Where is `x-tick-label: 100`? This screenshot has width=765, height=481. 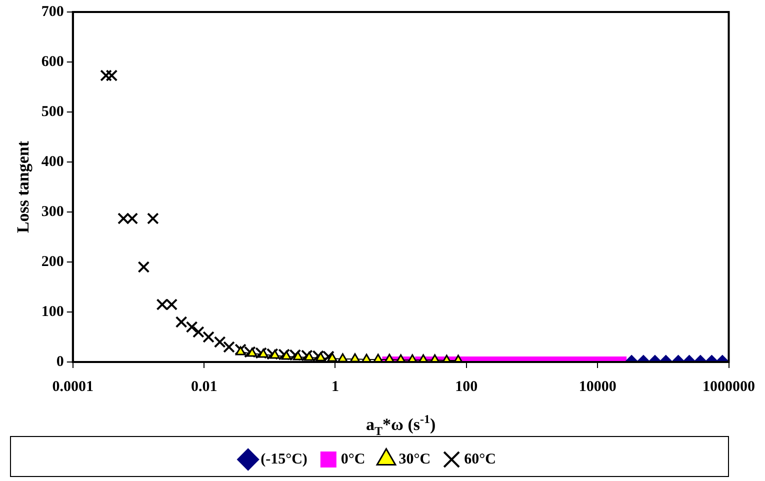 x-tick-label: 100 is located at coordinates (466, 386).